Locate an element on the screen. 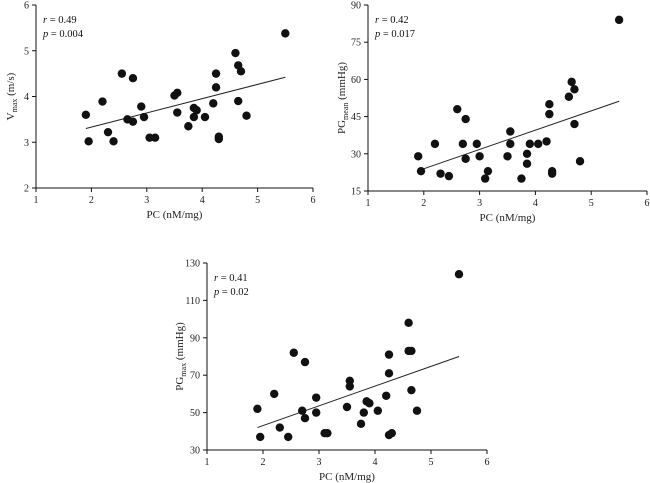 Image resolution: width=650 pixels, height=483 pixels. r-value: = 0.42 is located at coordinates (394, 20).